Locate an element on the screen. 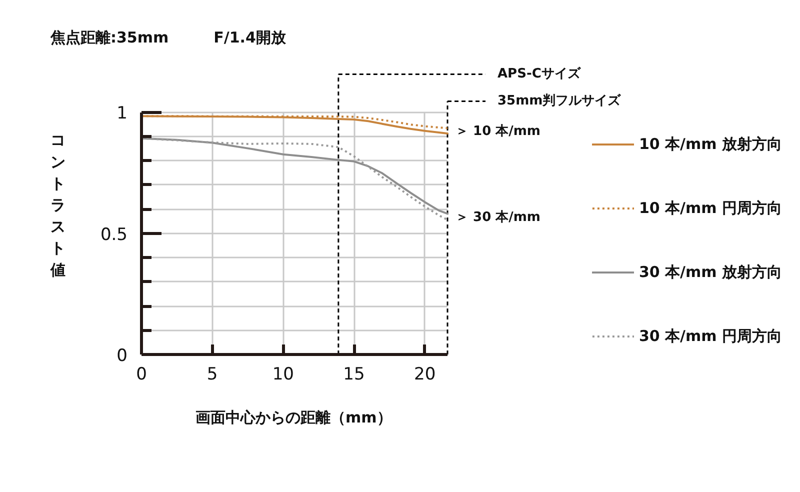 This screenshot has width=800, height=492. x-tick-label: 10 is located at coordinates (283, 374).